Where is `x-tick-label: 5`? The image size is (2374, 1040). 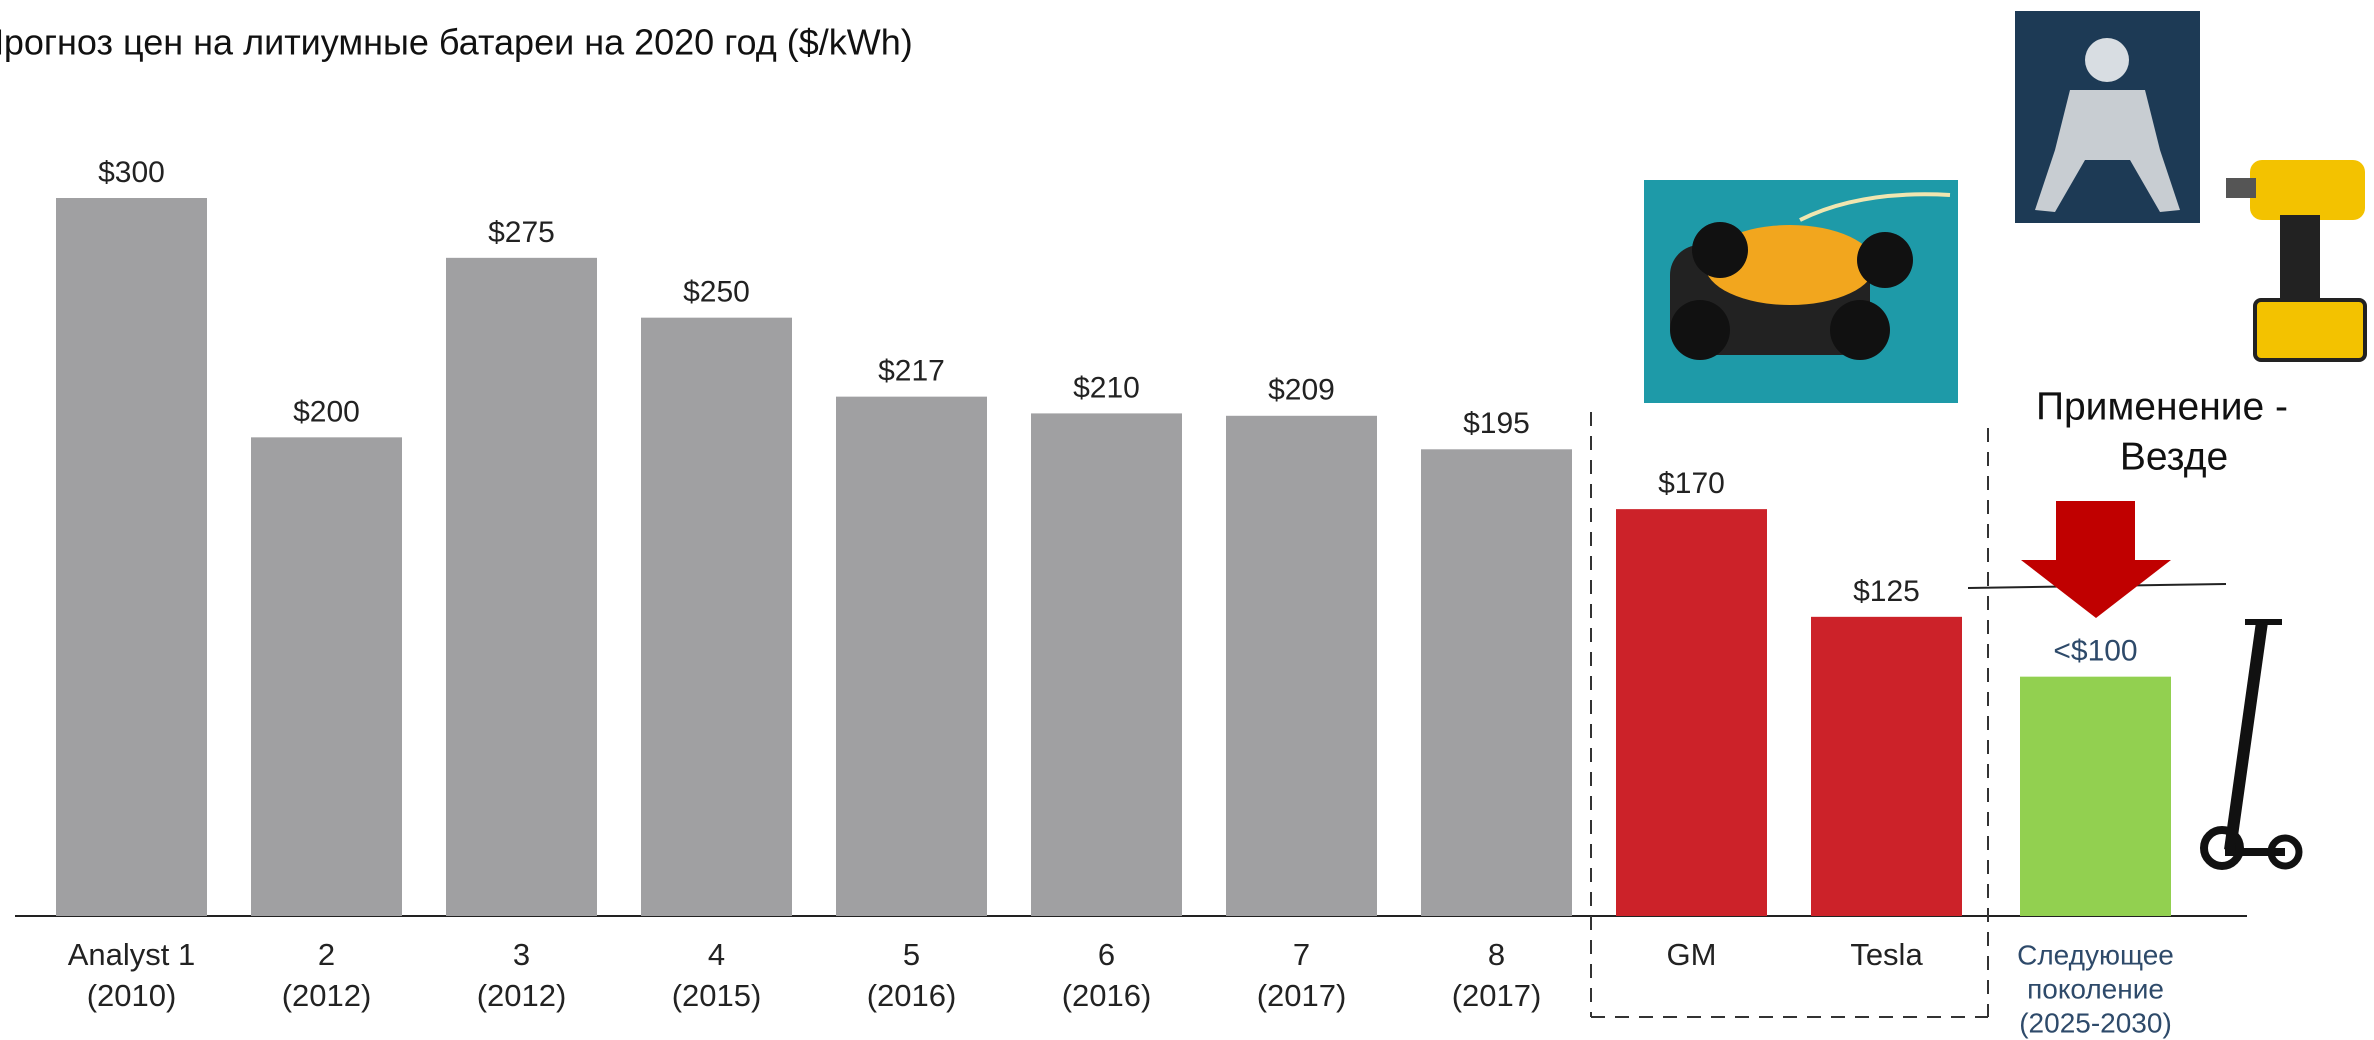
x-tick-label: 5 is located at coordinates (911, 954).